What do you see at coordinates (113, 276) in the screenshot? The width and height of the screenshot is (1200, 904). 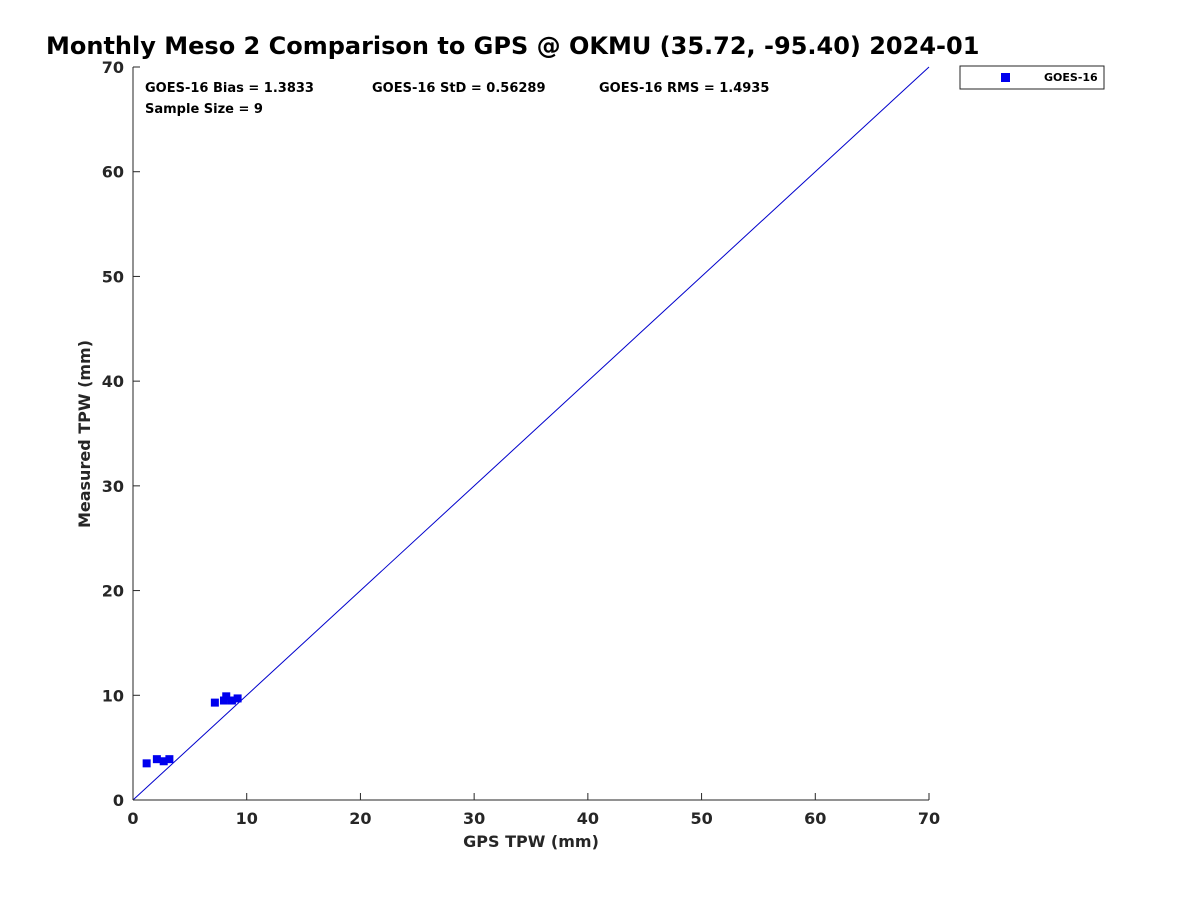 I see `y-tick-label: 50` at bounding box center [113, 276].